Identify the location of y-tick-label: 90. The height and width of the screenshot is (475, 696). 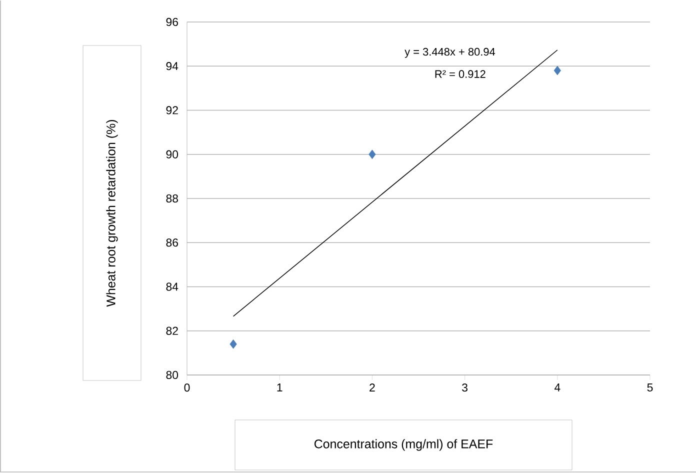
(172, 154).